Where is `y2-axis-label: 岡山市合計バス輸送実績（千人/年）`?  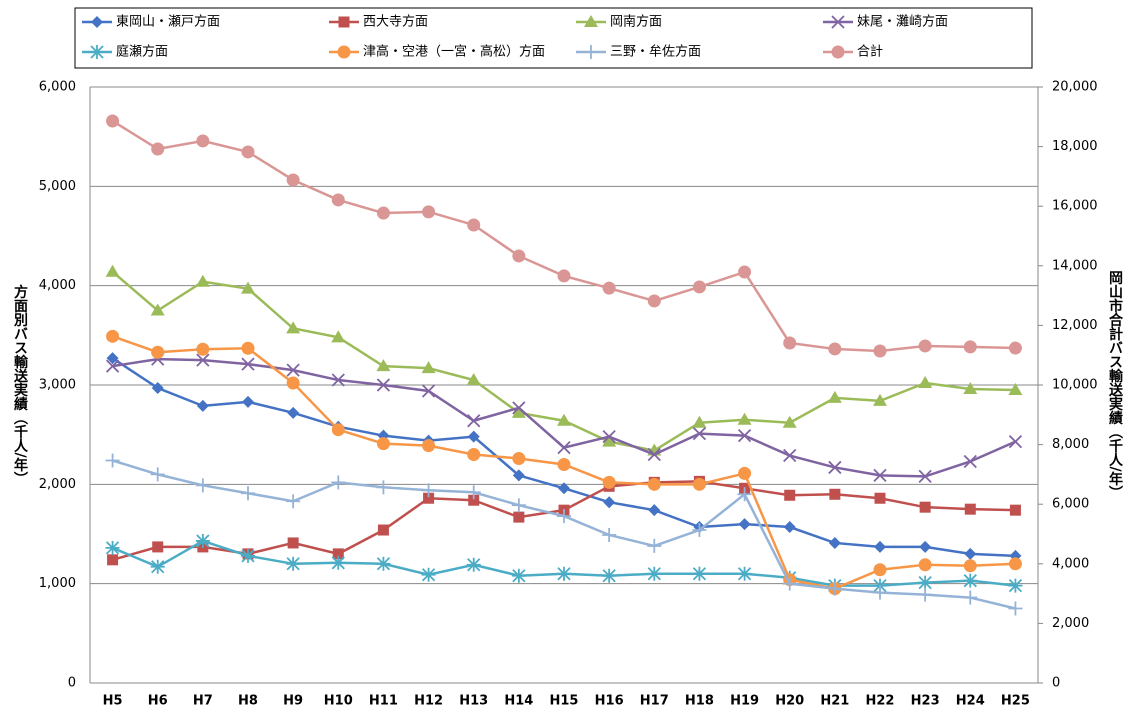 y2-axis-label: 岡山市合計バス輸送実績（千人/年） is located at coordinates (1115, 384).